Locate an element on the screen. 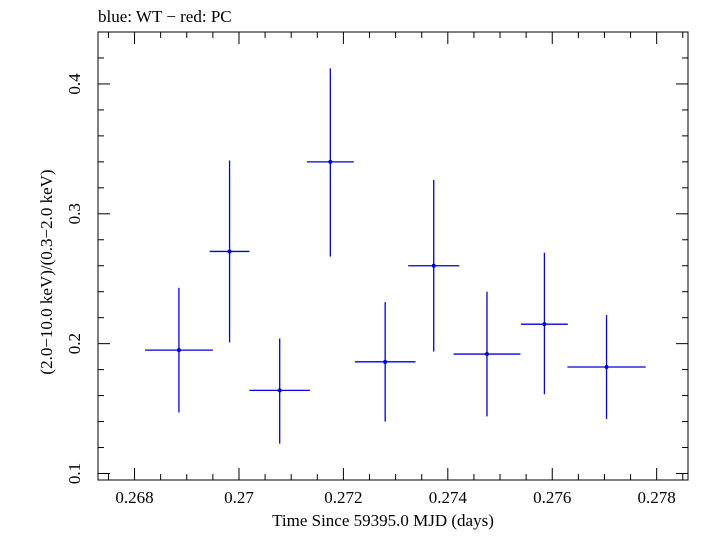 This screenshot has width=705, height=537. x-axis-label: Time Since 59395.0 MJD (days) is located at coordinates (383, 520).